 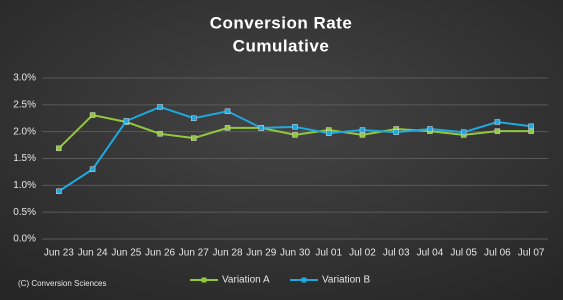 What do you see at coordinates (463, 253) in the screenshot?
I see `x-tick-label: Jul 05` at bounding box center [463, 253].